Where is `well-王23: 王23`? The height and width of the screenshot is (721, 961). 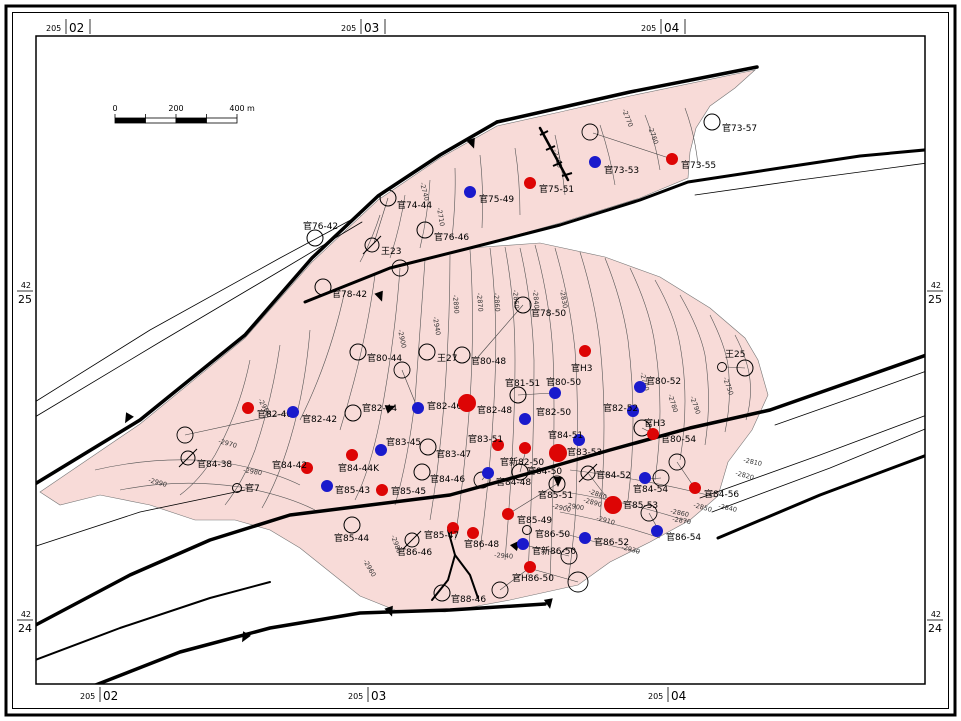
well-王23: 王23 is located at coordinates (381, 246).